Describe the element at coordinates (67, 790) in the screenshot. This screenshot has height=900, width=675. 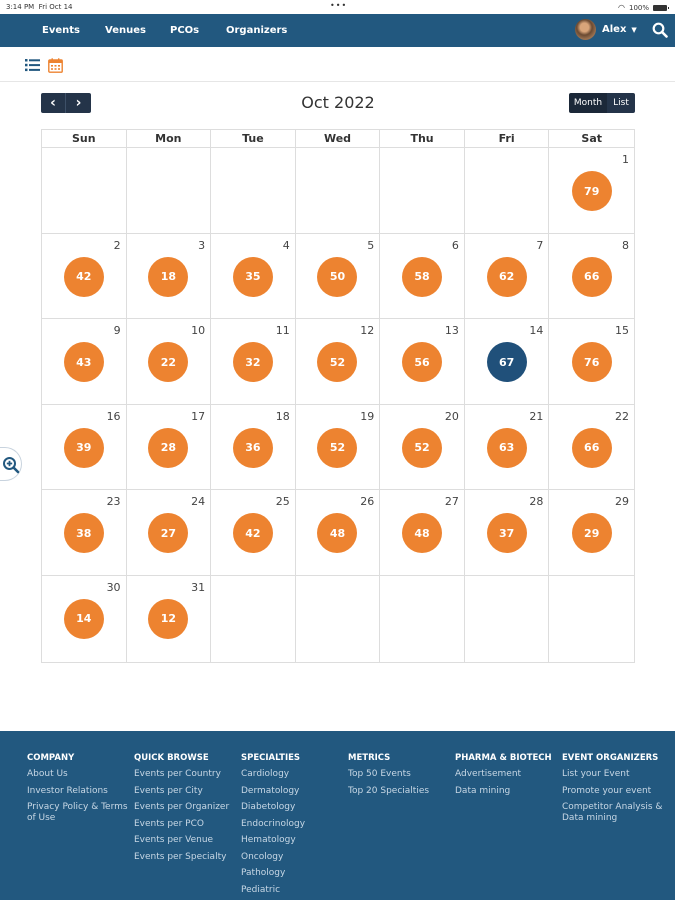
I see `footer-link: Investor Relations` at that location.